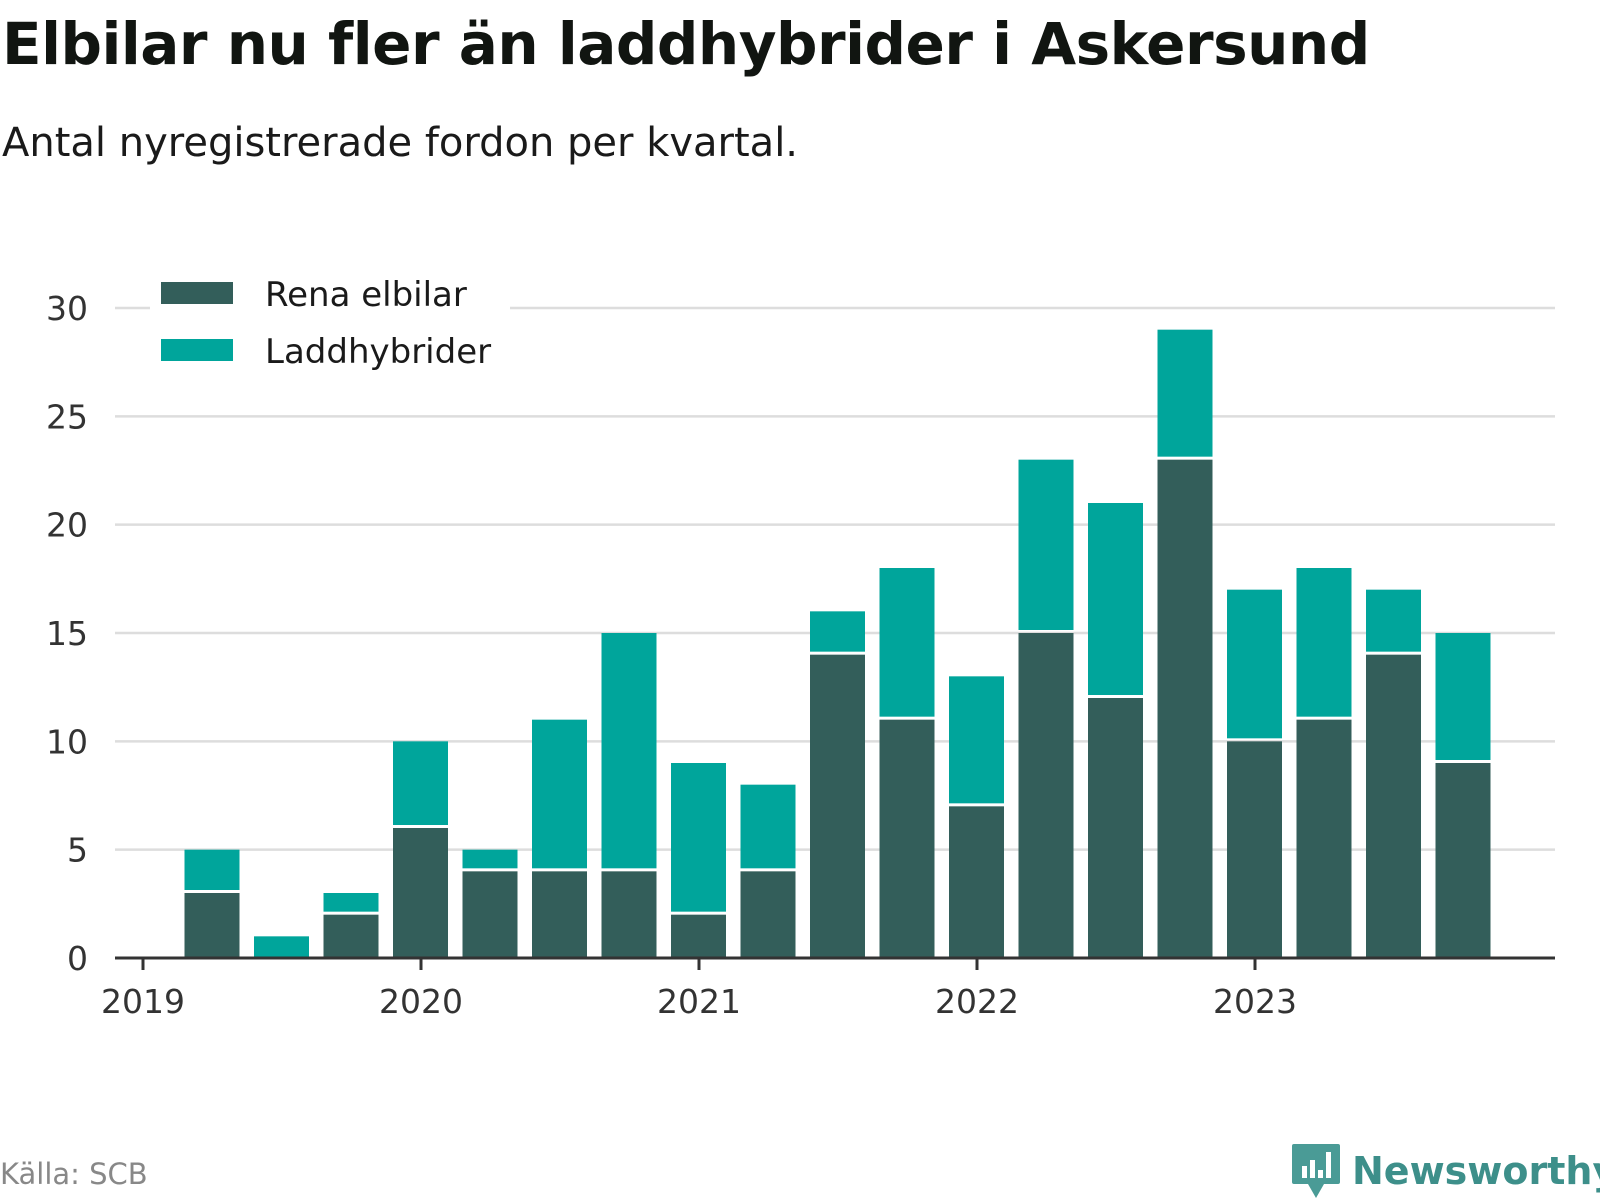  What do you see at coordinates (1316, 1171) in the screenshot?
I see `newsworthy-icon` at bounding box center [1316, 1171].